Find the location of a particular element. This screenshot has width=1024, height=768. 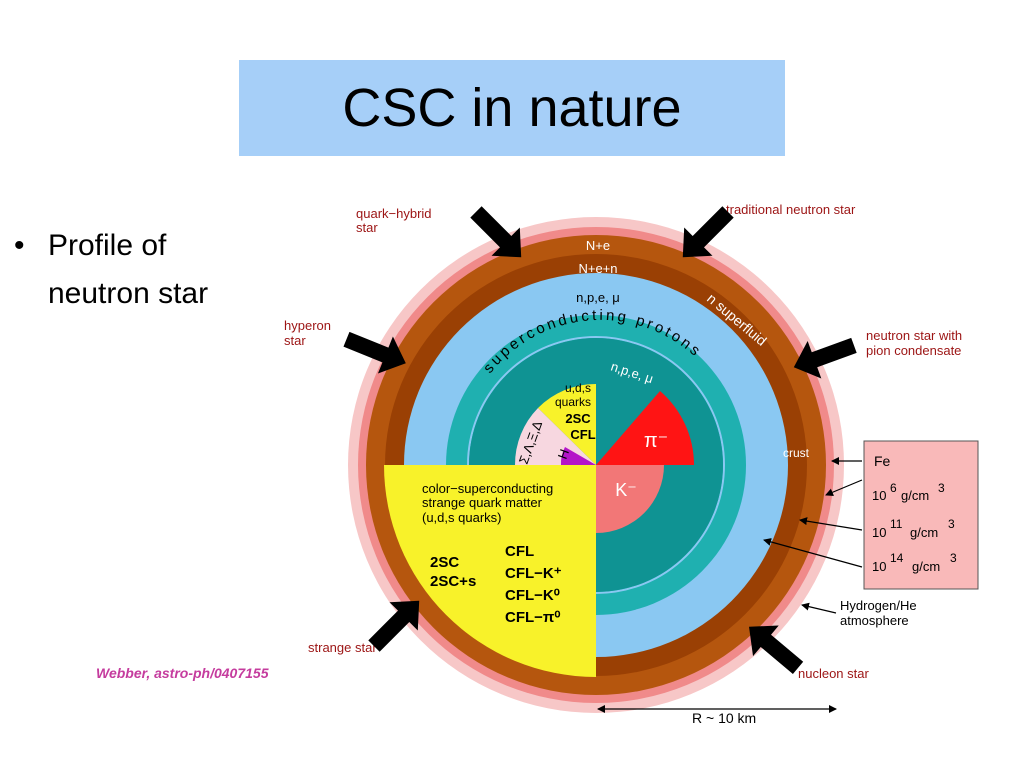

quark-matter-line3: (u,d,s quarks) is located at coordinates (461, 517).